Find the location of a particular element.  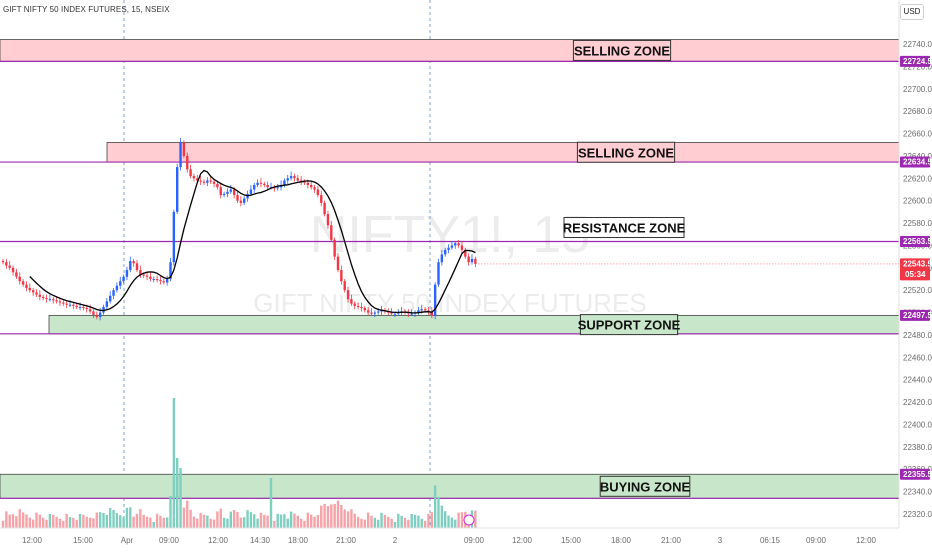

zone-box is located at coordinates (450, 50).